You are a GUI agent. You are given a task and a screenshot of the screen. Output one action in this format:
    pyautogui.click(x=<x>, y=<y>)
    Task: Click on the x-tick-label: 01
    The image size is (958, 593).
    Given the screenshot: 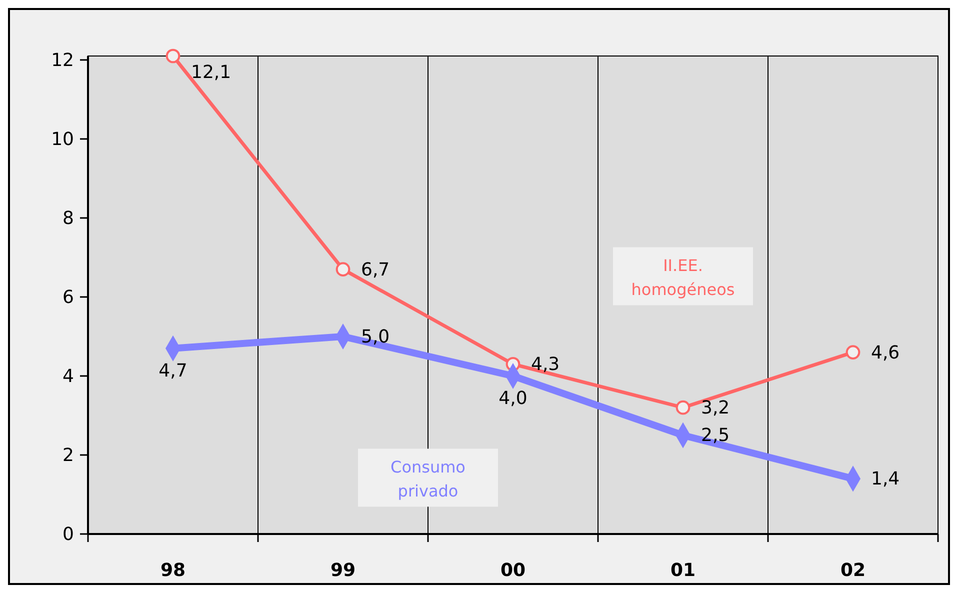 What is the action you would take?
    pyautogui.click(x=683, y=570)
    